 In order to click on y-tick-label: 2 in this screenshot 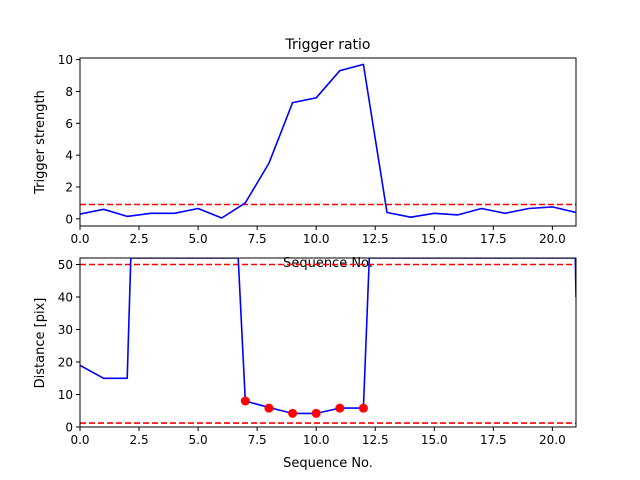, I will do `click(69, 187)`.